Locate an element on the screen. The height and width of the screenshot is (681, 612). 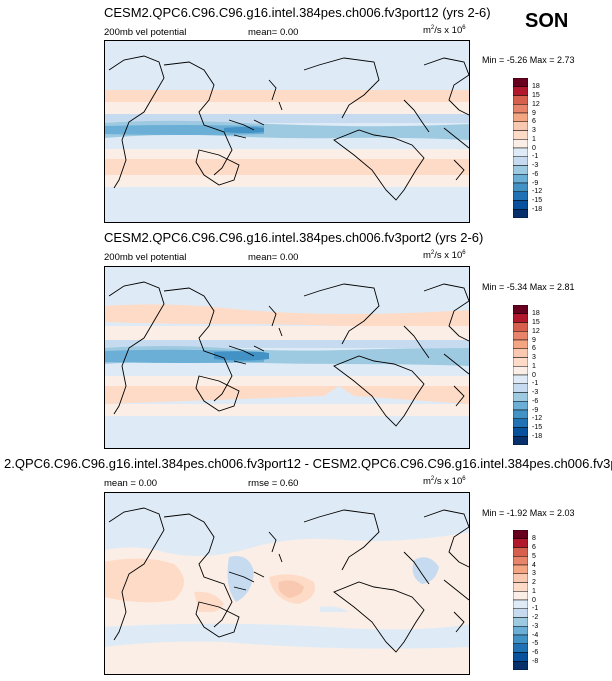
panel2-field-label: 200mb vel potential is located at coordinates (145, 257).